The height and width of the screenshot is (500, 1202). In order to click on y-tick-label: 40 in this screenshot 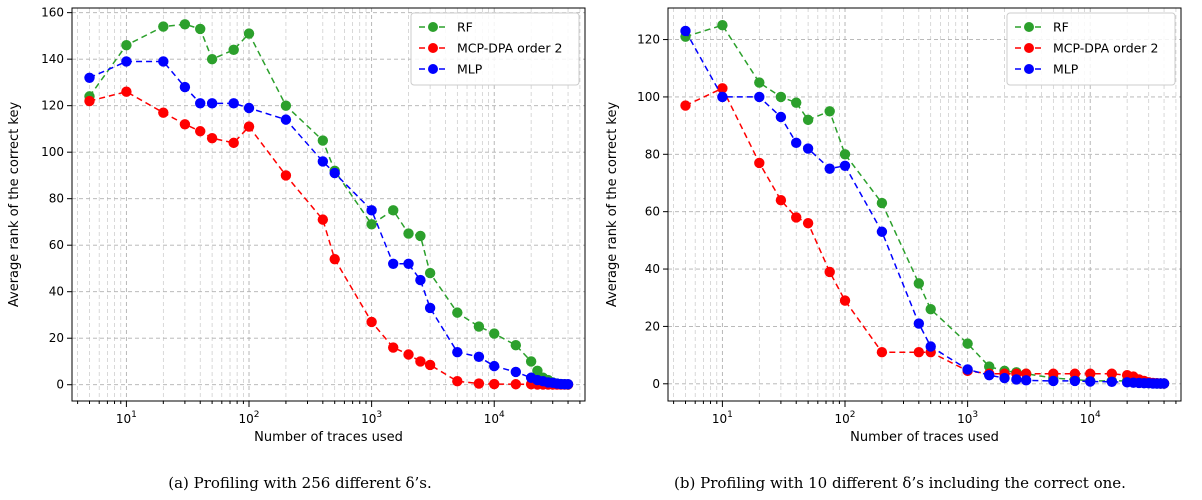, I will do `click(56, 292)`.